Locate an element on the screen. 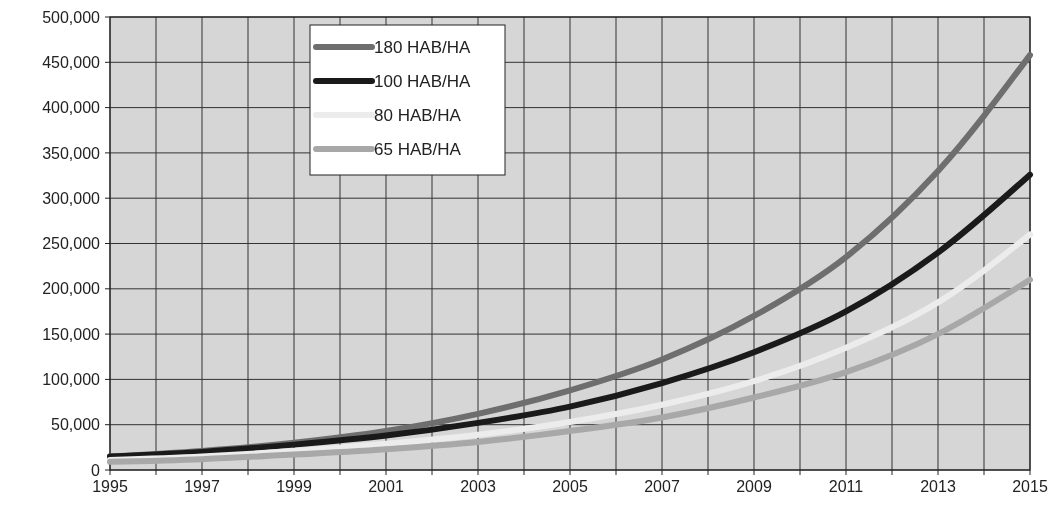 This screenshot has width=1054, height=515. x-tick-label: 1995 is located at coordinates (110, 486).